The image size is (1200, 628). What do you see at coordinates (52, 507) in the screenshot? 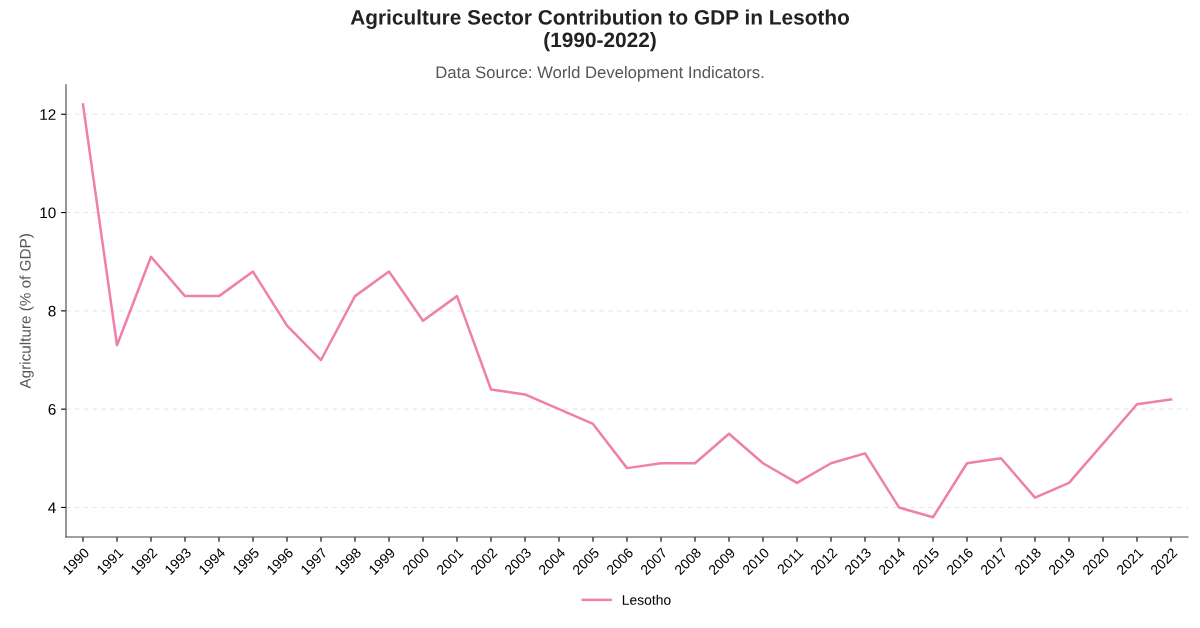
I see `y-tick-label: 4` at bounding box center [52, 507].